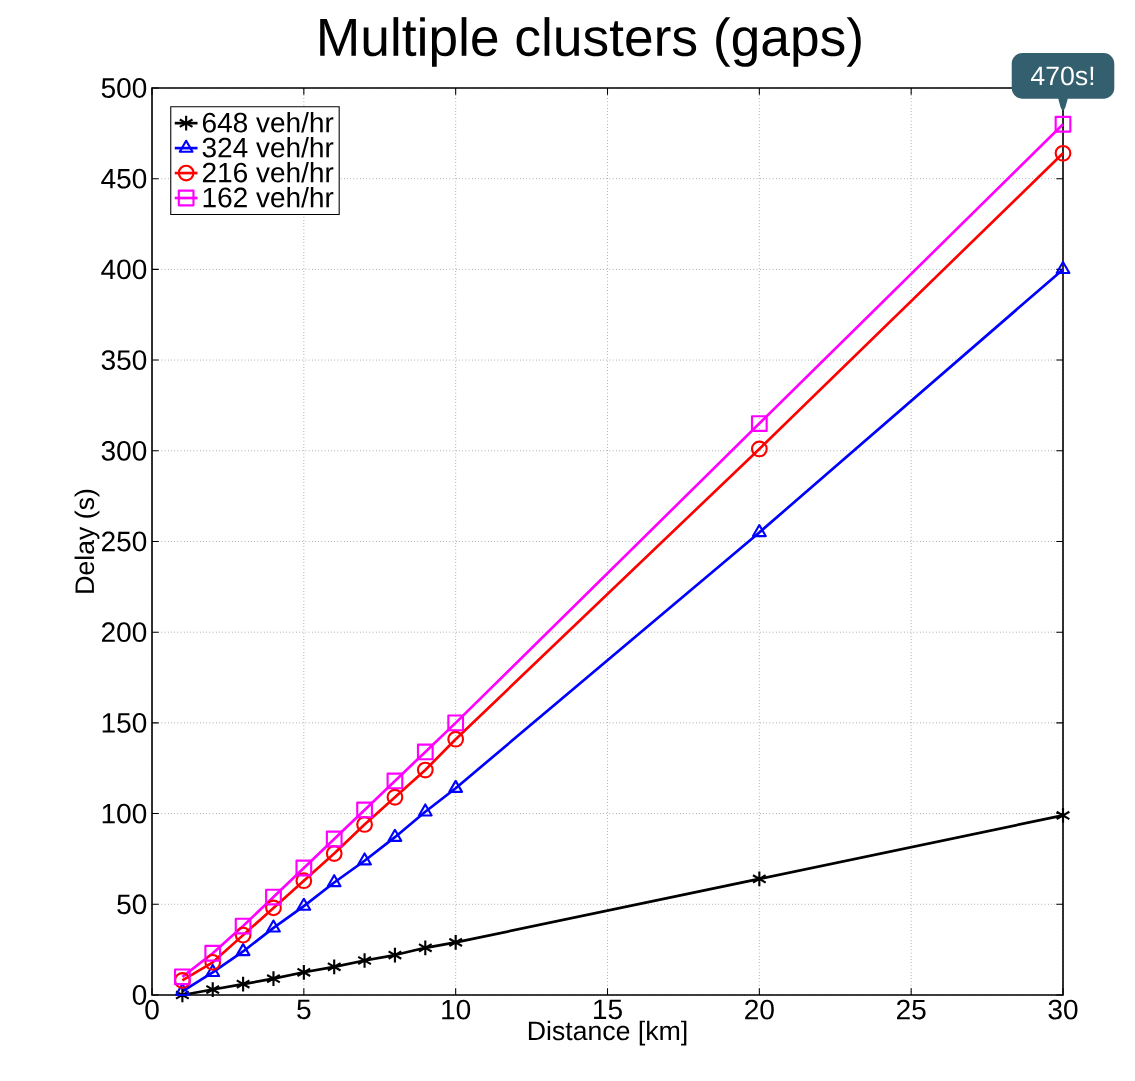 The image size is (1135, 1081). What do you see at coordinates (124, 541) in the screenshot?
I see `y-tick-label: 250` at bounding box center [124, 541].